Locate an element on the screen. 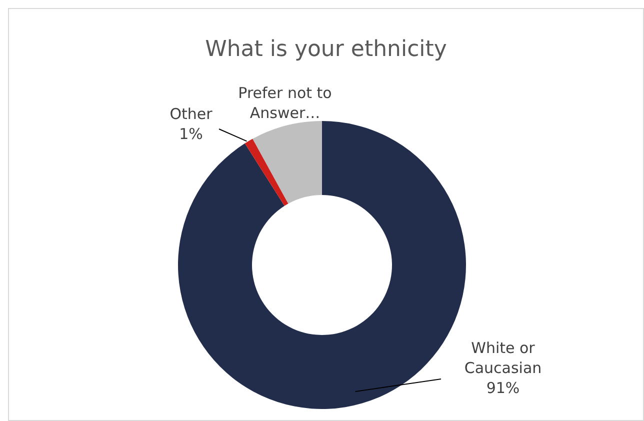 This screenshot has width=644, height=421. slice-label: Other is located at coordinates (192, 114).